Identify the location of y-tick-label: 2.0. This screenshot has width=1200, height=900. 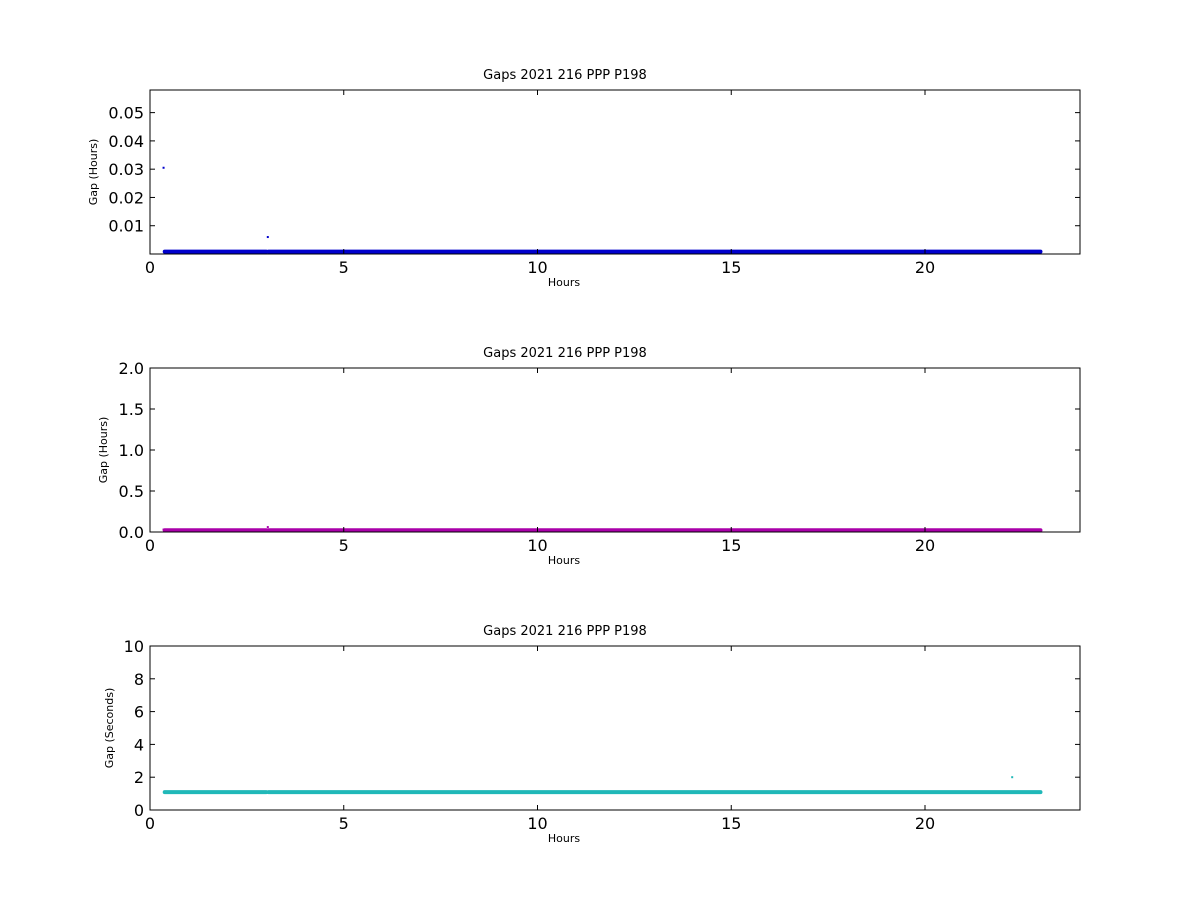
(131, 368).